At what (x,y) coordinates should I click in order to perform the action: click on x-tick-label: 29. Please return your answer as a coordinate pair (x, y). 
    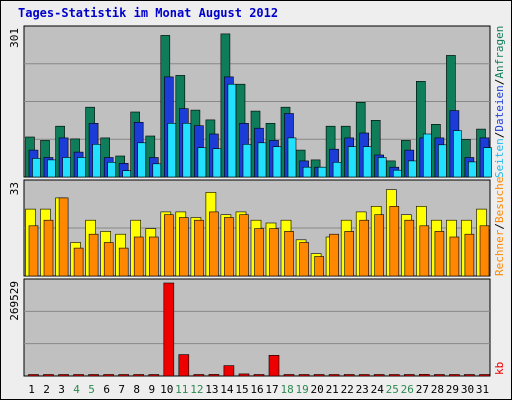
    Looking at the image, I should click on (452, 389).